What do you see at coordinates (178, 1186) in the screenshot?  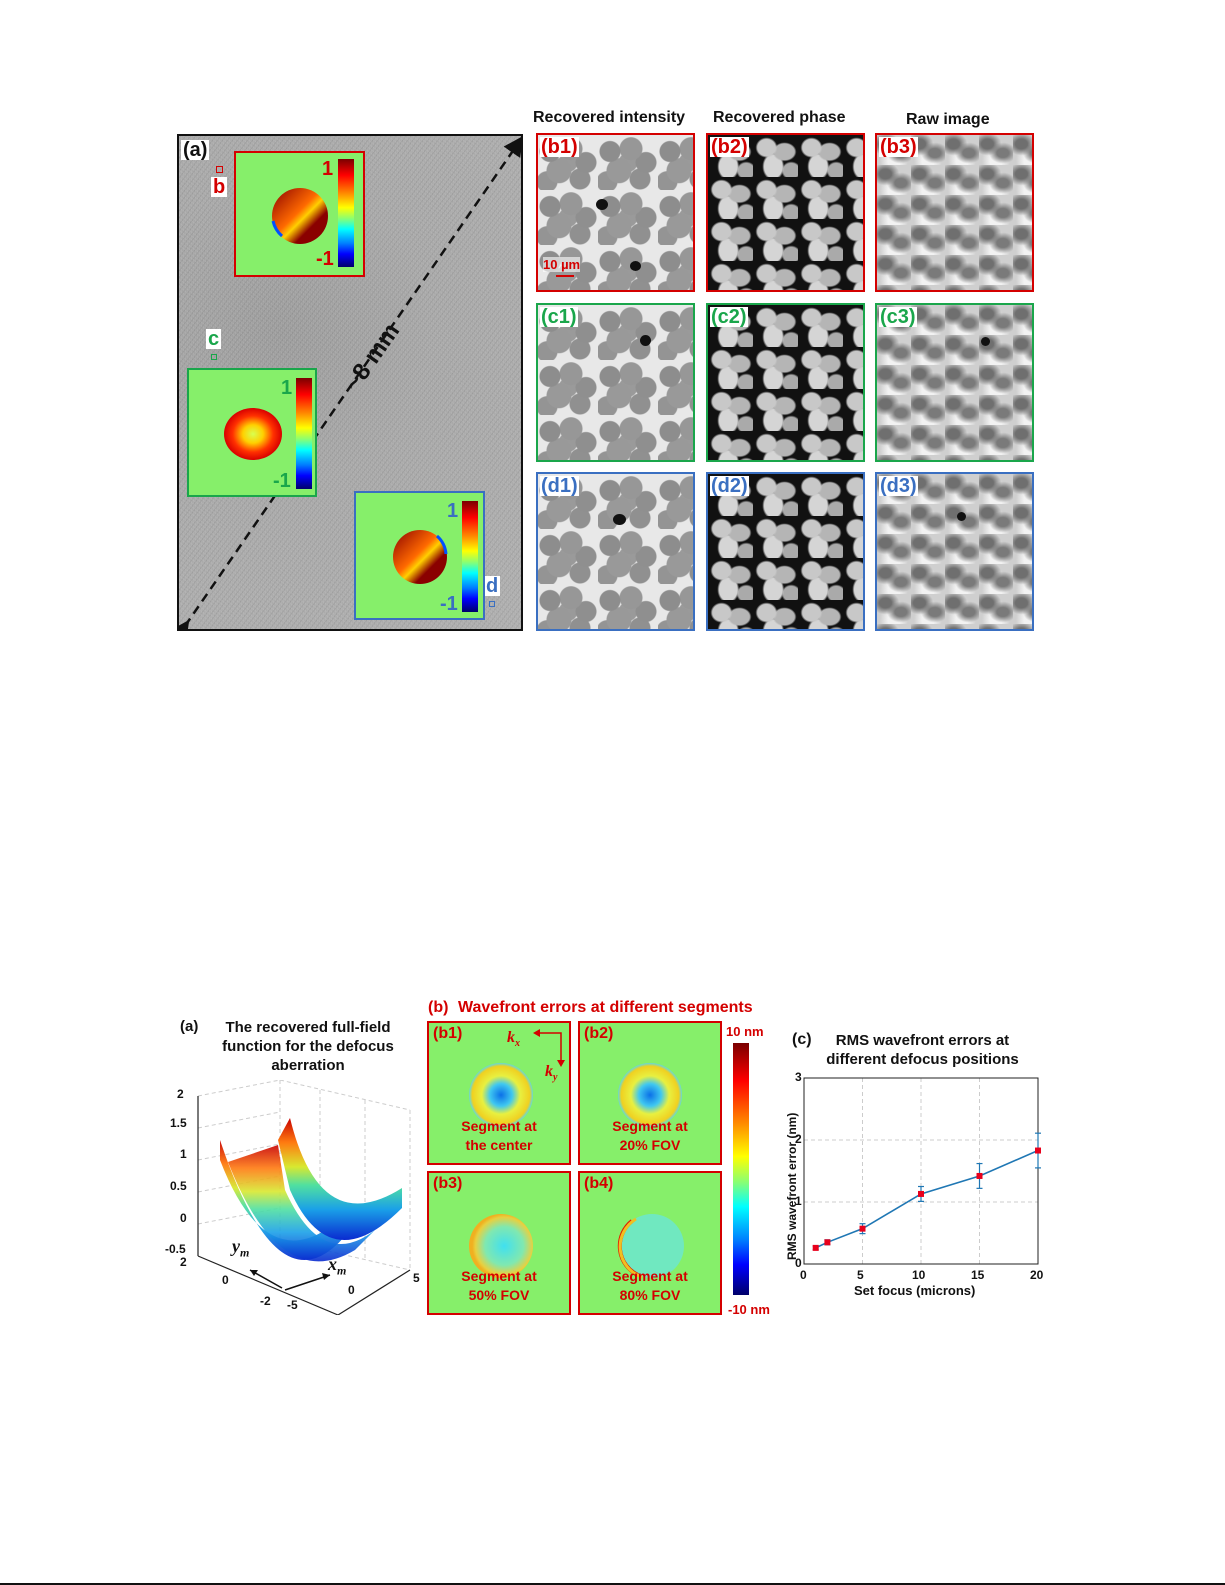 I see `z-tick: 0.5` at bounding box center [178, 1186].